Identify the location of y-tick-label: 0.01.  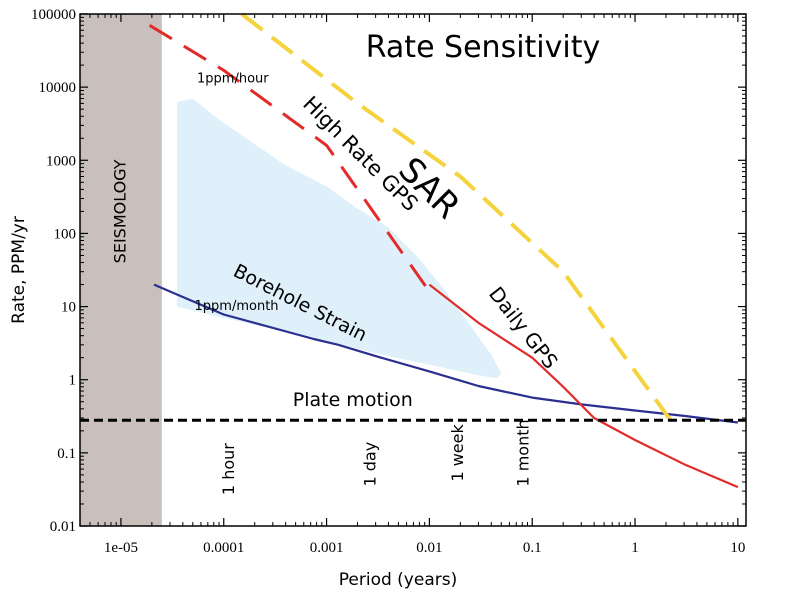
(63, 527).